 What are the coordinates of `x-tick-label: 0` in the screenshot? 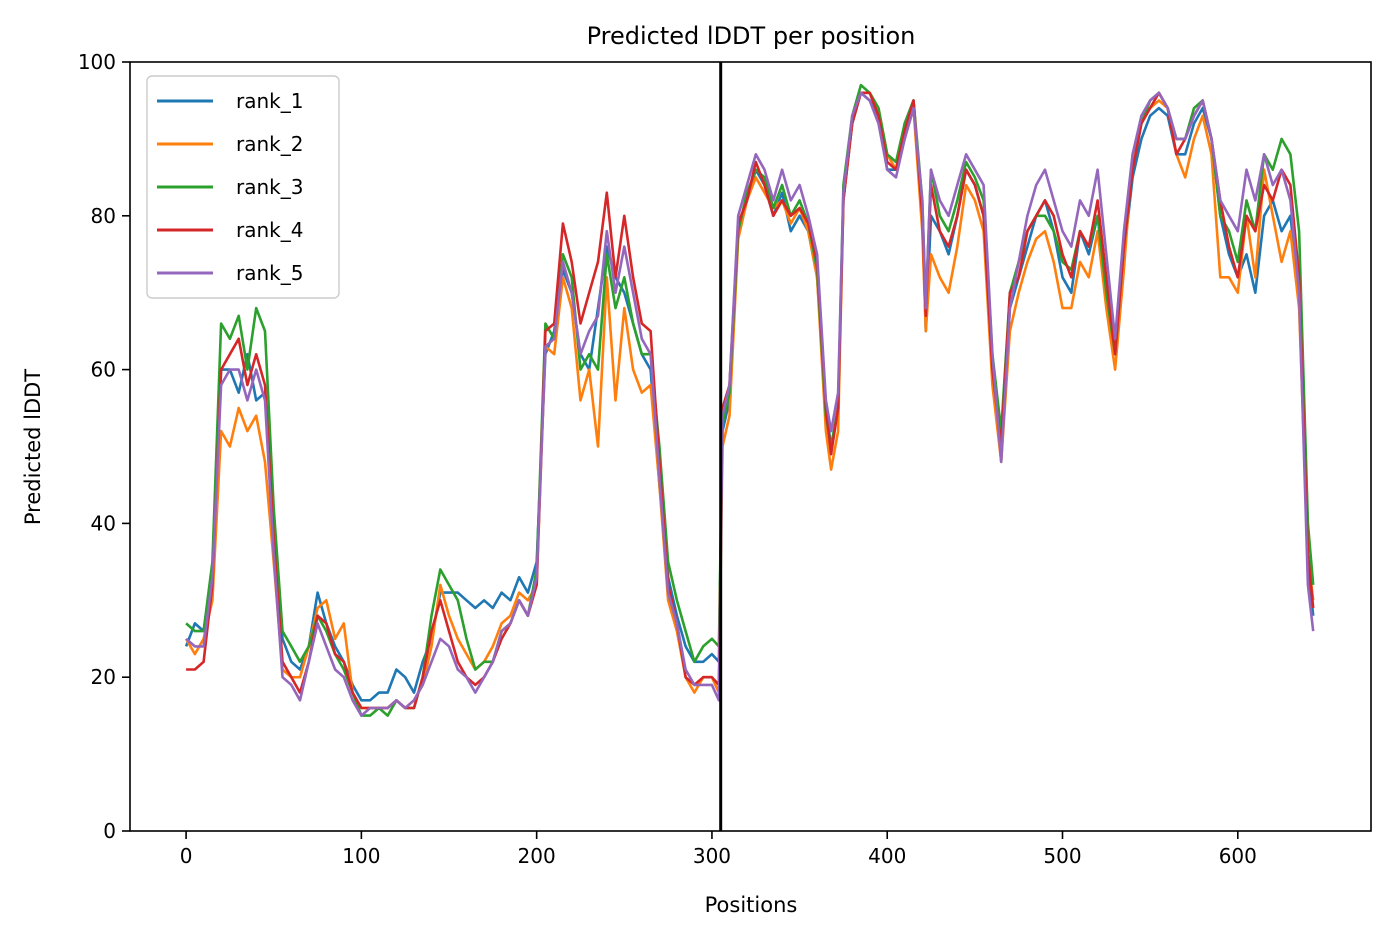 It's located at (186, 856).